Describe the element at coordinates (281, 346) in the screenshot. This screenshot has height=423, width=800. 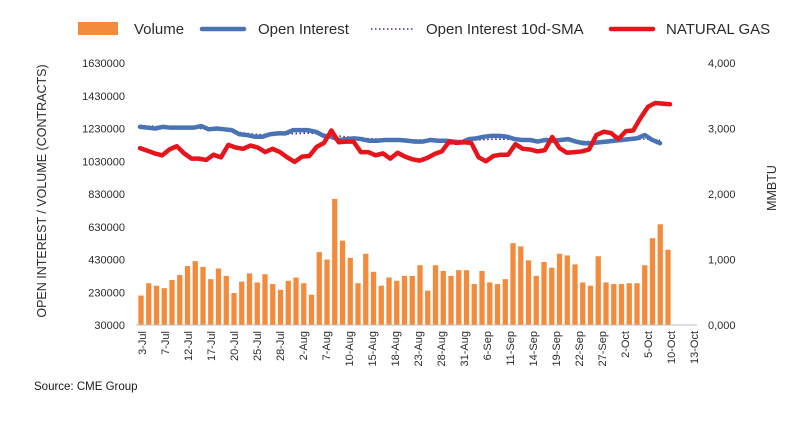
I see `x-tick-label: 28-Jul` at that location.